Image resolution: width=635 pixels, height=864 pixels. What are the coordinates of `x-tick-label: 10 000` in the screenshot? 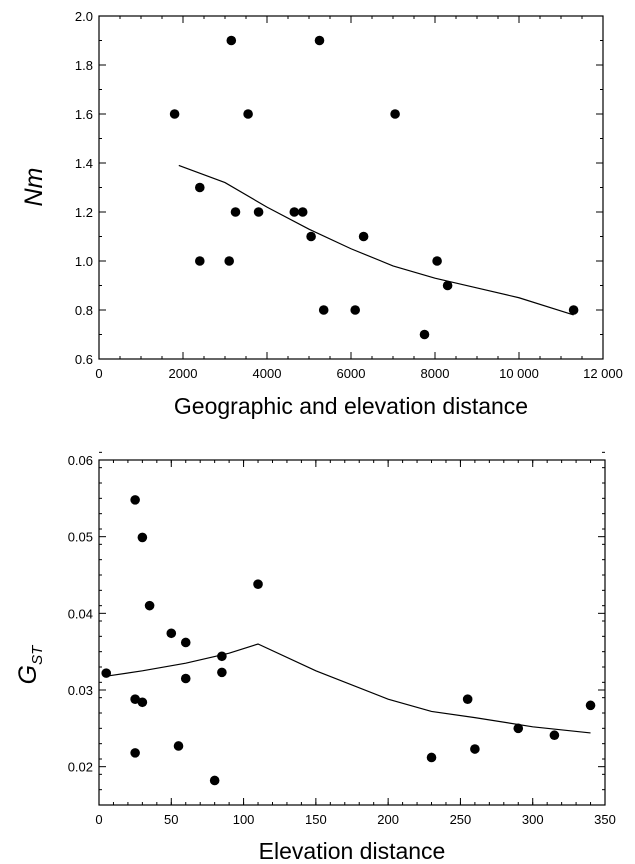 It's located at (519, 373).